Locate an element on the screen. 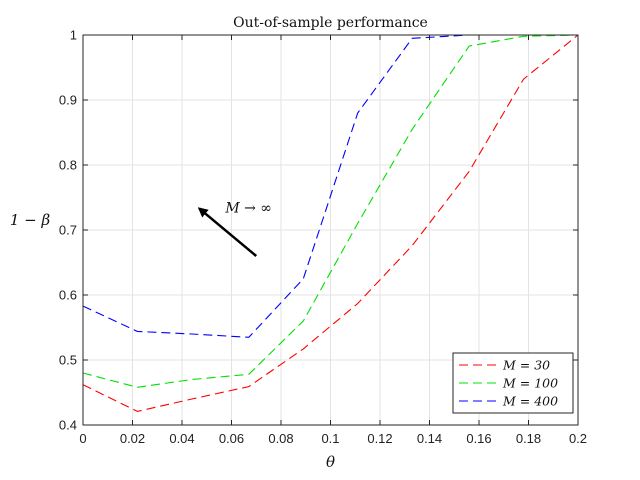 This screenshot has height=480, width=640. x-tick-label: 0.14 is located at coordinates (429, 438).